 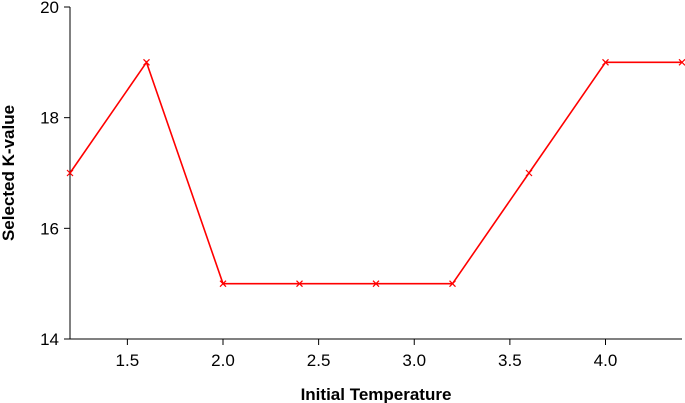 I want to click on x-tick-label: 3.0, so click(x=414, y=360).